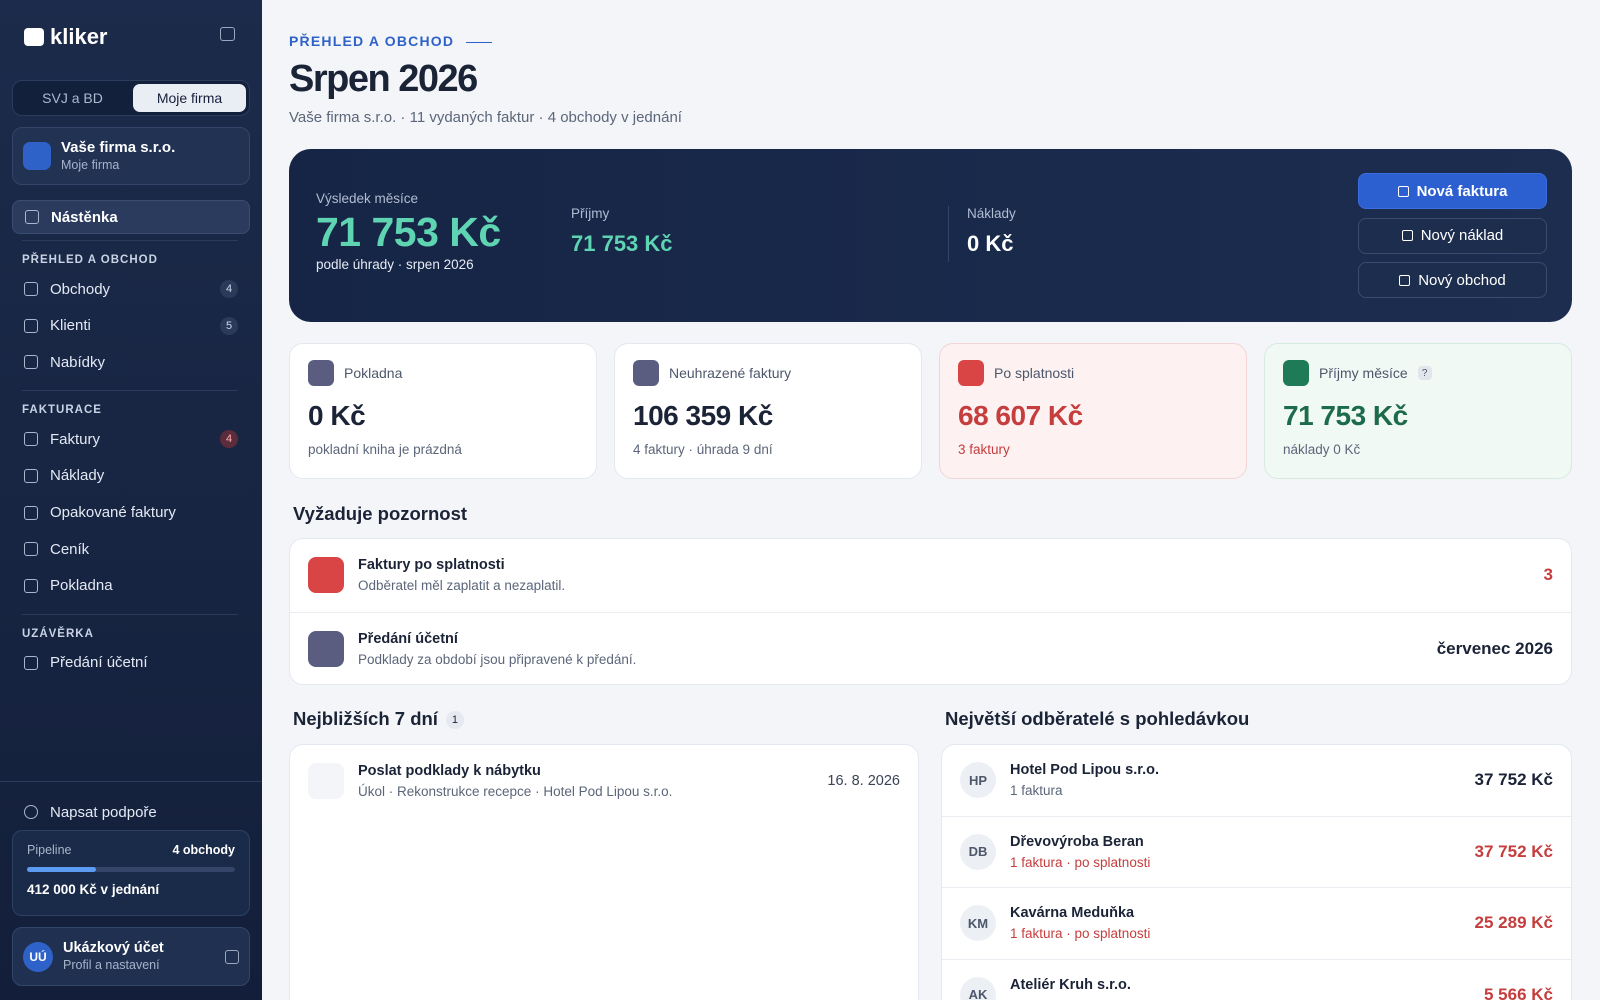 Image resolution: width=1600 pixels, height=1000 pixels. Describe the element at coordinates (1462, 280) in the screenshot. I see `button-label: Nový obchod` at that location.